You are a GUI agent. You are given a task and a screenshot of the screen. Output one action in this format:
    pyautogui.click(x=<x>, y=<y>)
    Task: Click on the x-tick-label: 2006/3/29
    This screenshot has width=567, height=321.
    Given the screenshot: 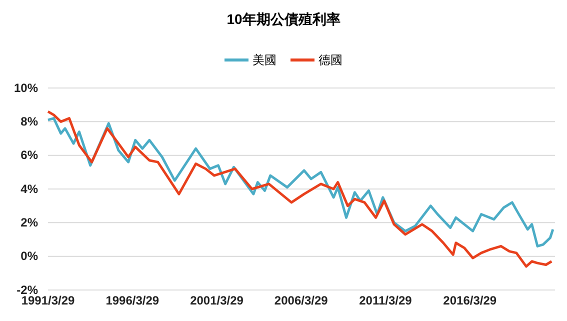 What is the action you would take?
    pyautogui.click(x=301, y=301)
    